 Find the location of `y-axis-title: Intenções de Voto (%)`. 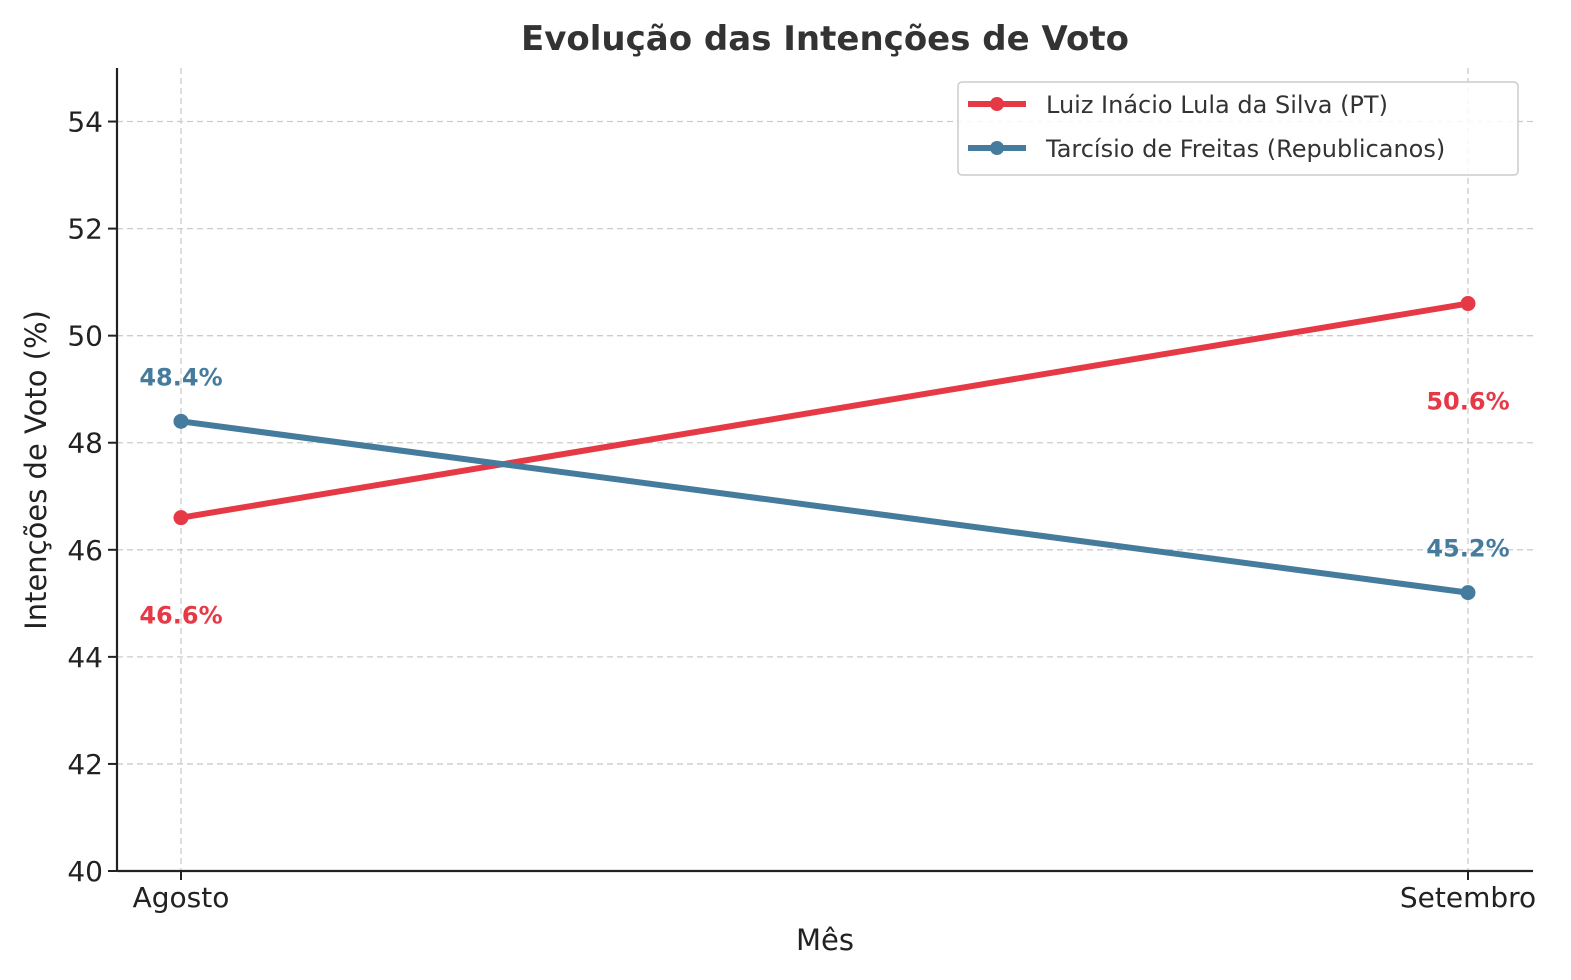

y-axis-title: Intenções de Voto (%) is located at coordinates (36, 470).